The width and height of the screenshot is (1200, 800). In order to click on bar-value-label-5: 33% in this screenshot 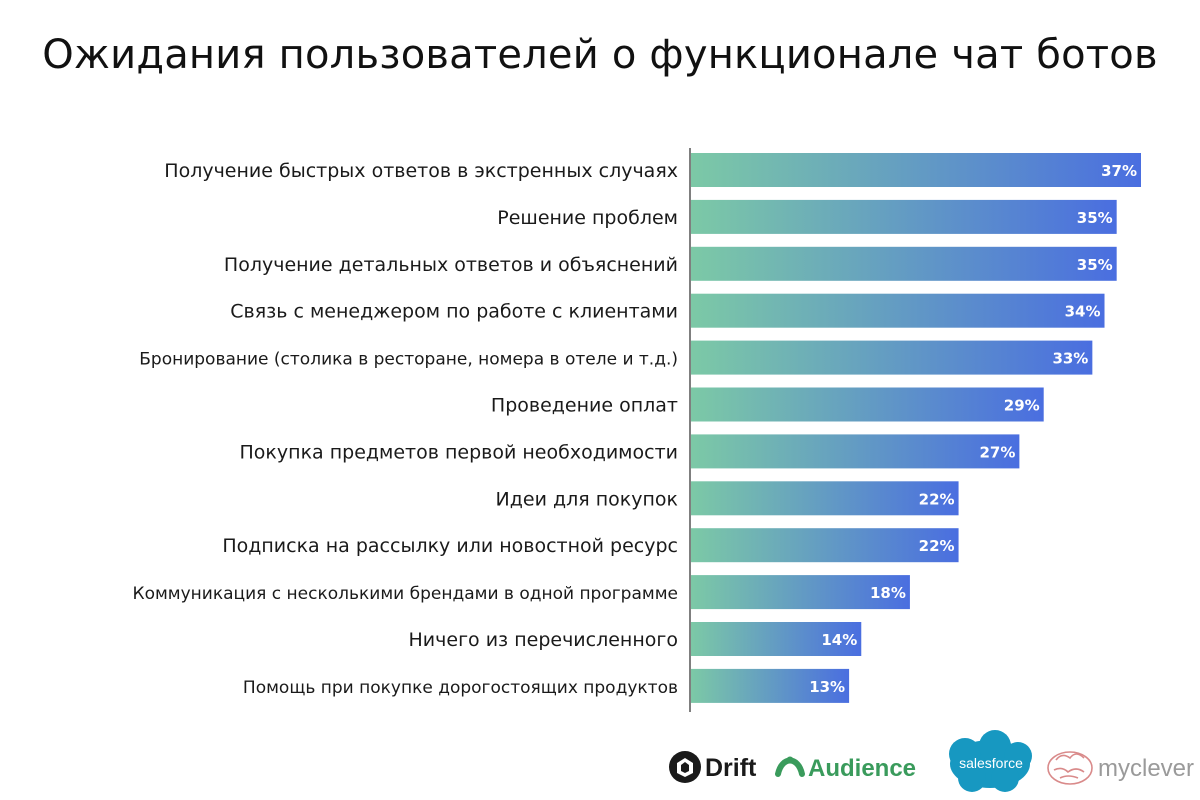, I will do `click(1070, 359)`.